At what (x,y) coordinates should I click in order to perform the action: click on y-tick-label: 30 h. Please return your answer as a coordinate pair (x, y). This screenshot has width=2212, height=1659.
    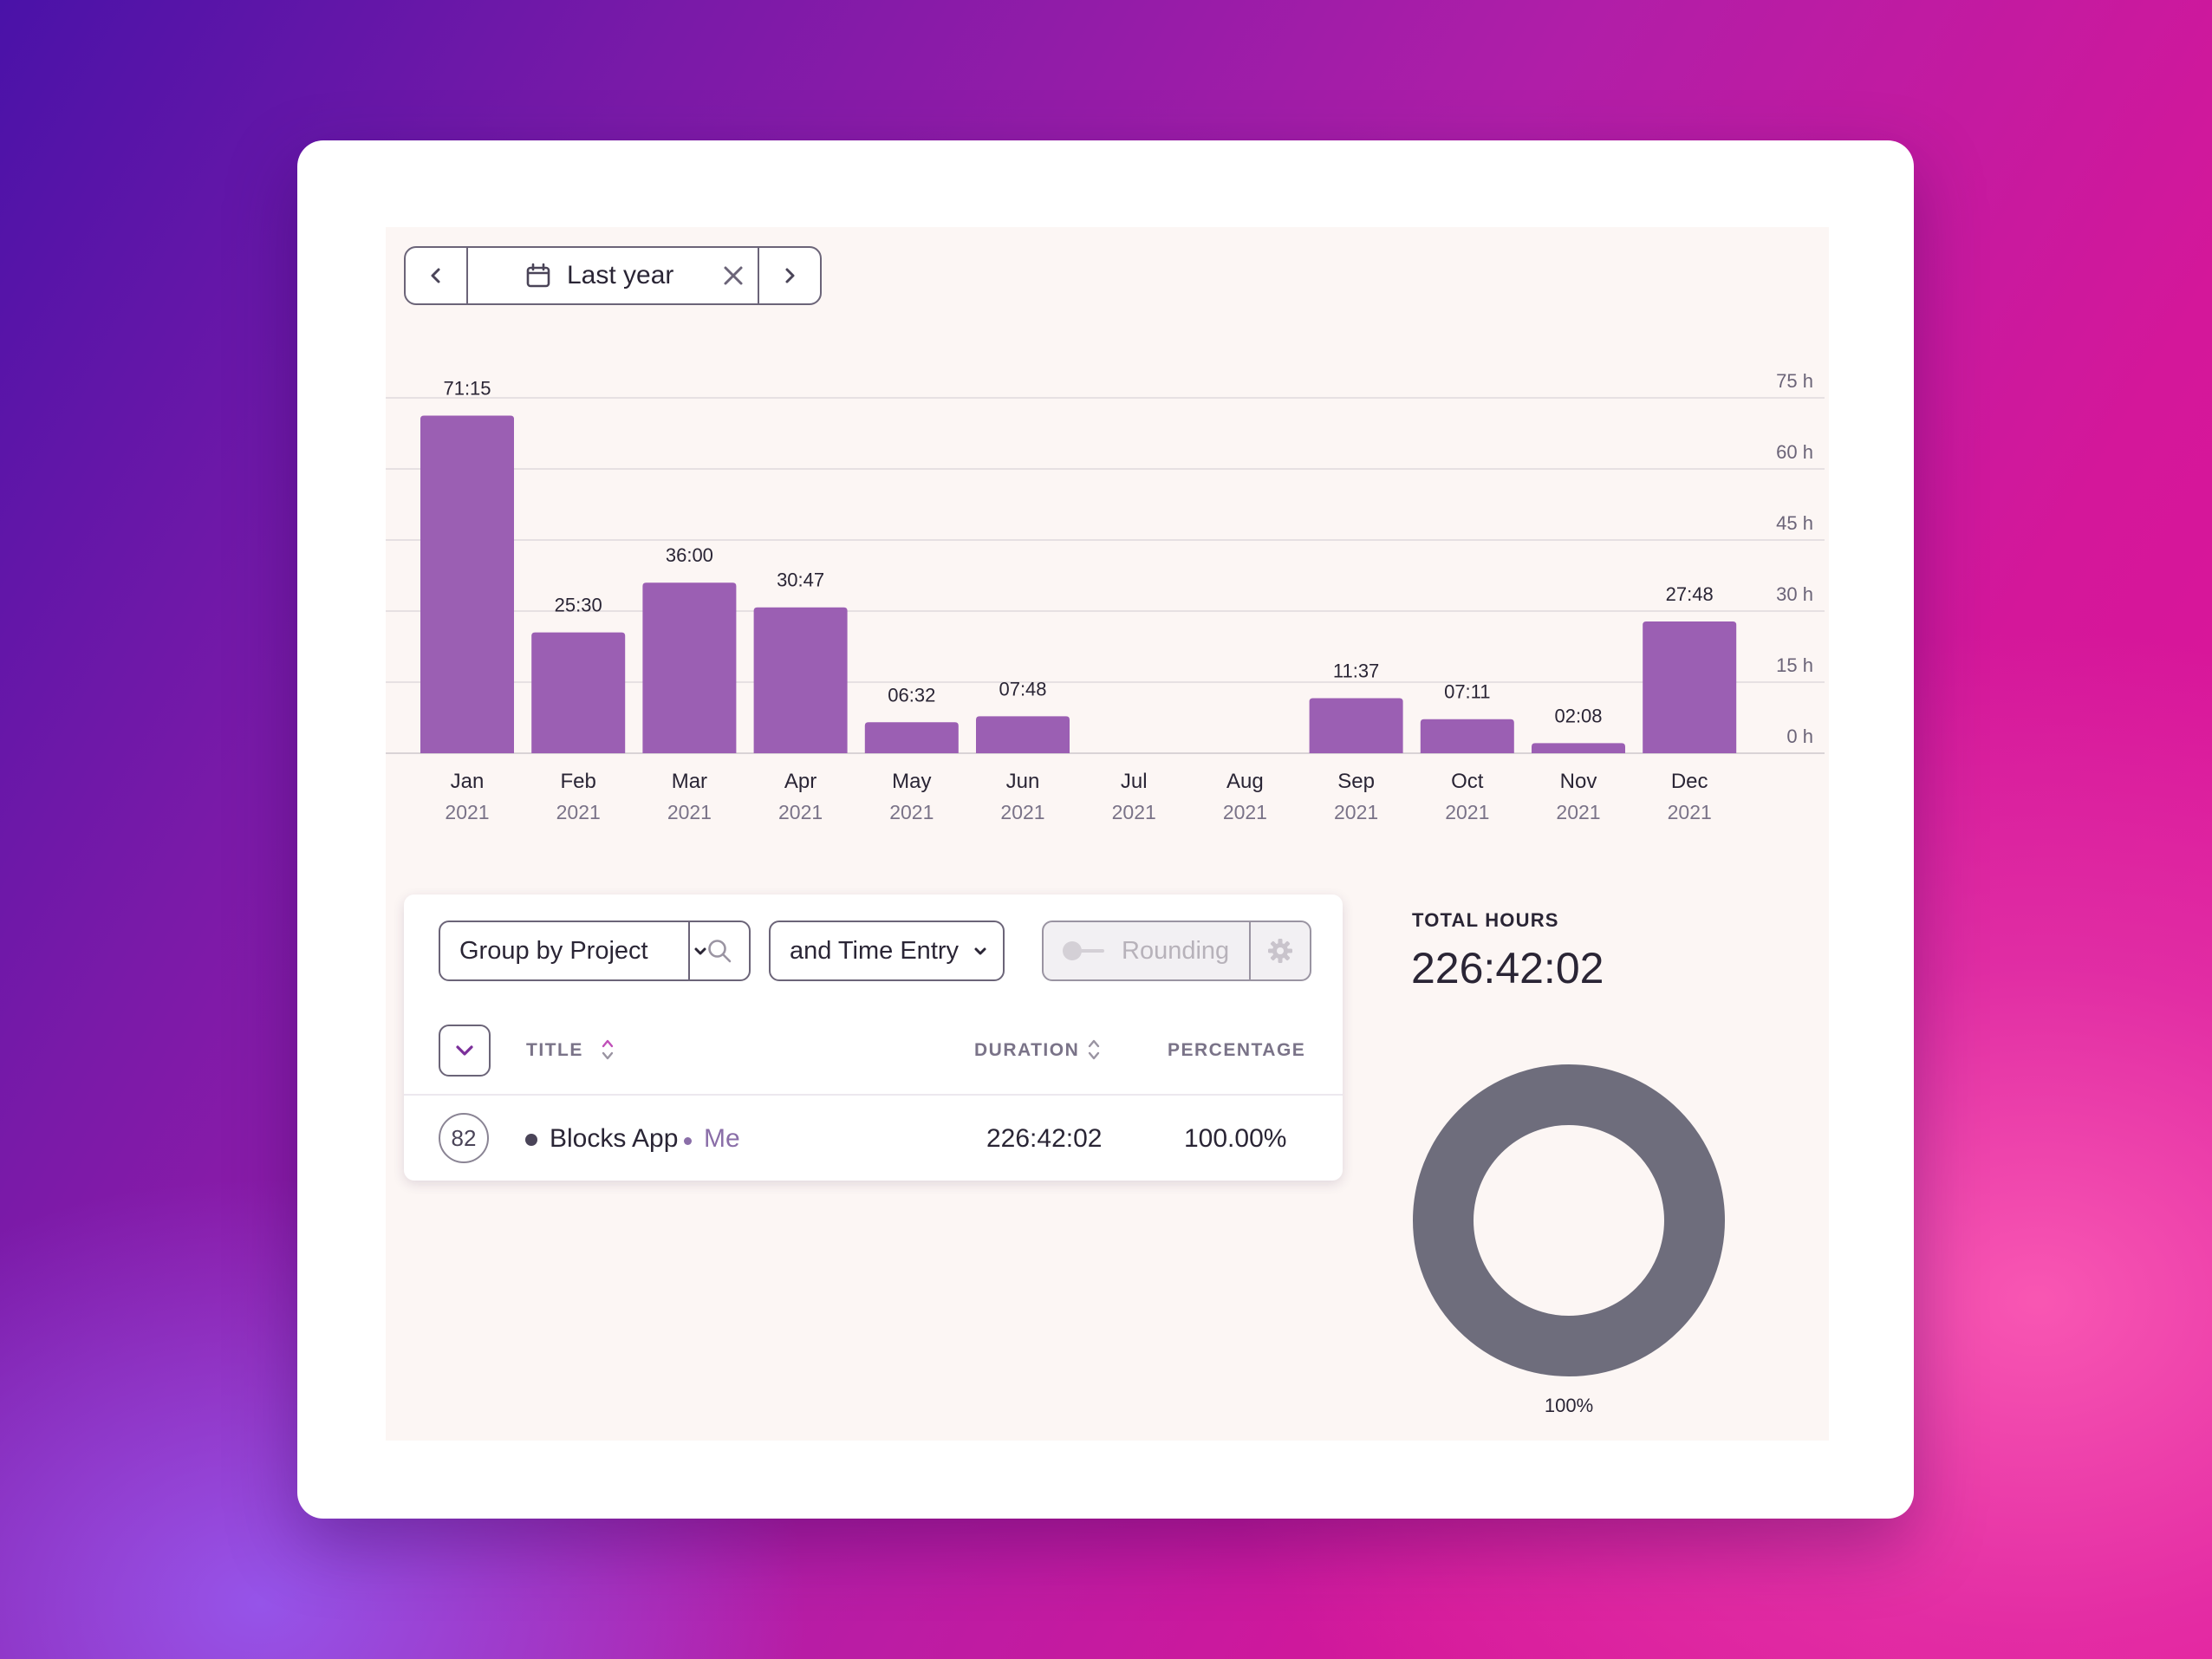
    Looking at the image, I should click on (1794, 594).